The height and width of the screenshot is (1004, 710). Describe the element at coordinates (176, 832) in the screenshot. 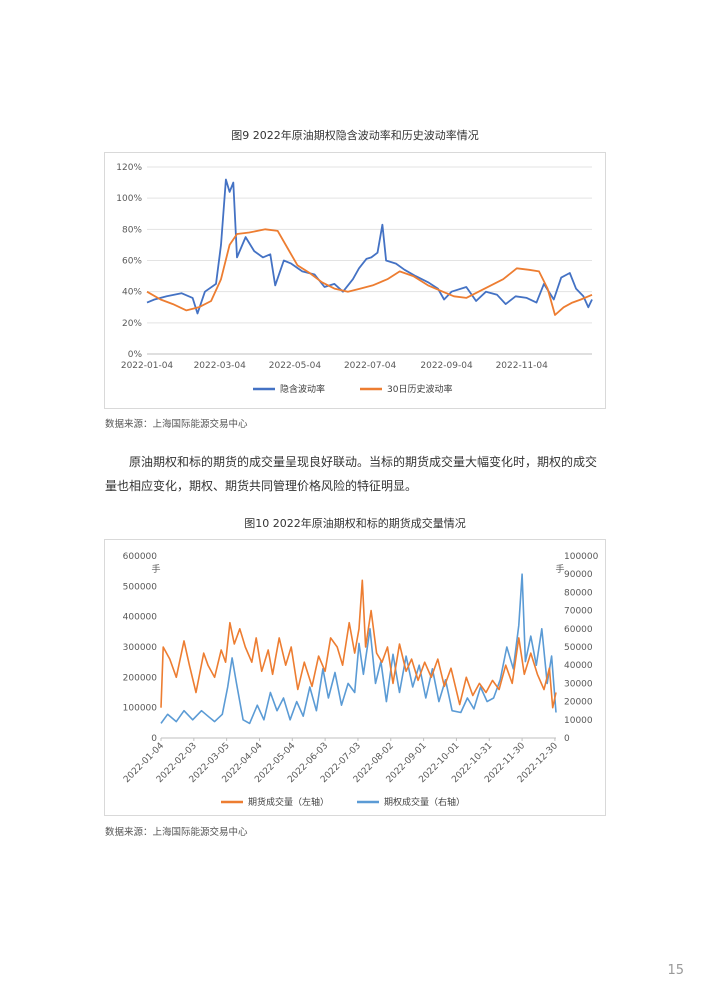

I see `figure10-source: 数据来源：上海国际能源交易中心` at that location.